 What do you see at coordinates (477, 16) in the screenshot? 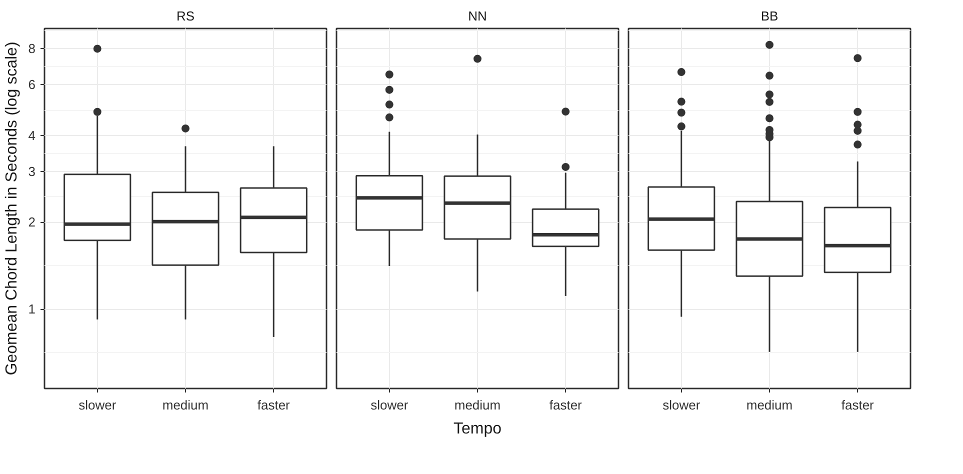
I see `chart-title: NN` at bounding box center [477, 16].